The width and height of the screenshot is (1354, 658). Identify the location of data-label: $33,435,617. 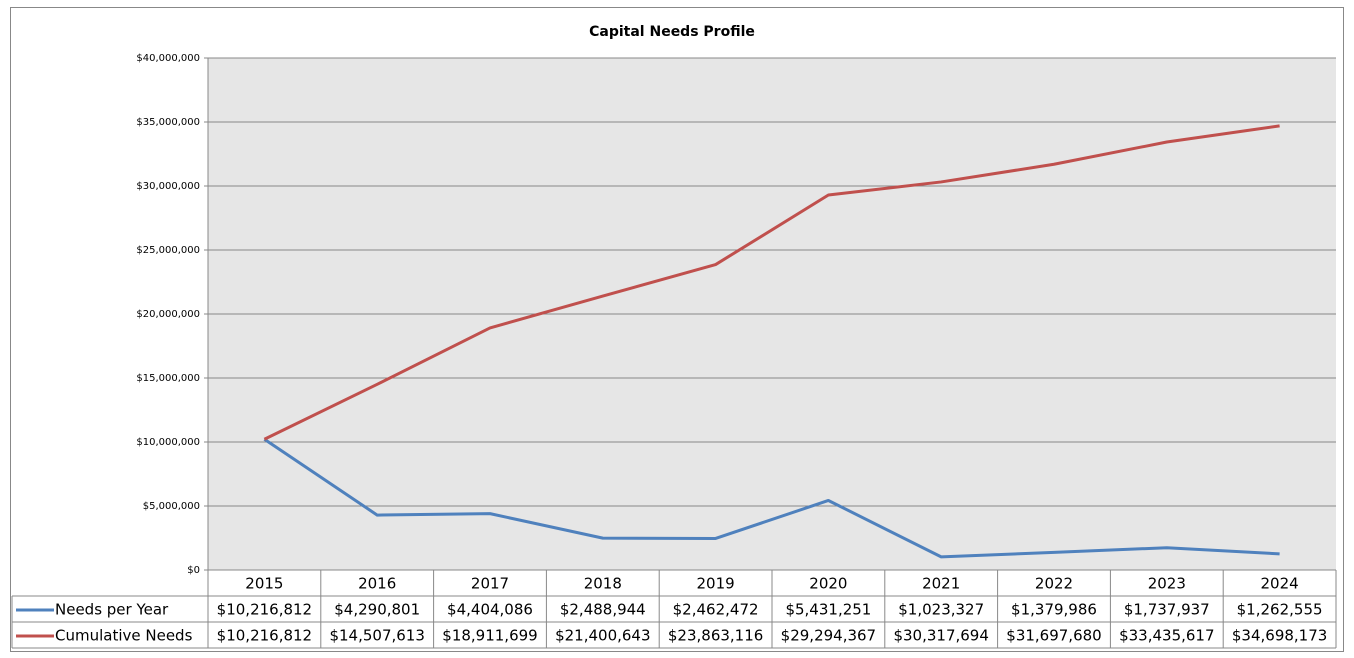
(1166, 636).